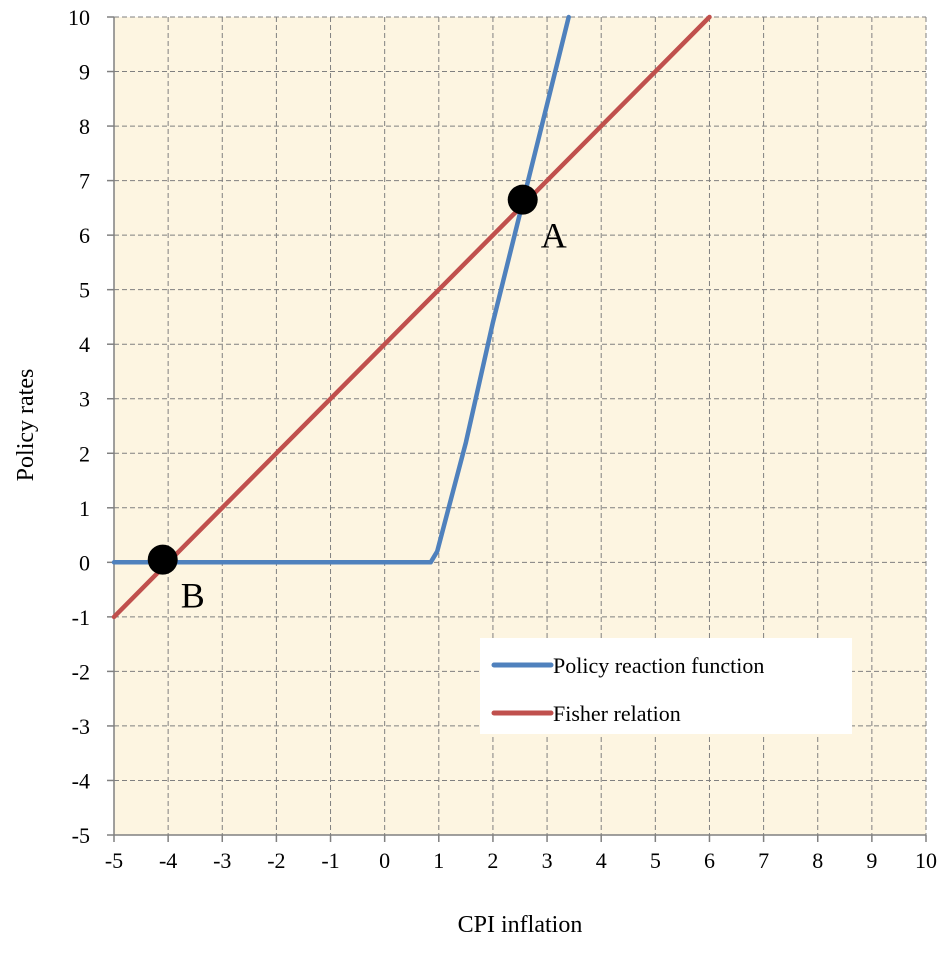 This screenshot has width=947, height=955. I want to click on x-tick-label: -2, so click(276, 860).